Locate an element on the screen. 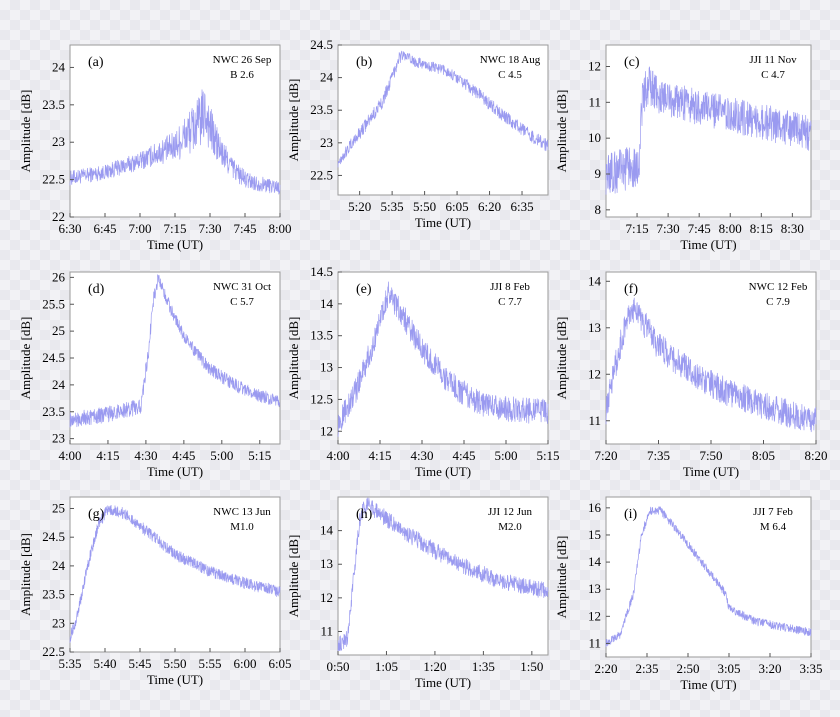  x-tick-label: 7:15 is located at coordinates (636, 228).